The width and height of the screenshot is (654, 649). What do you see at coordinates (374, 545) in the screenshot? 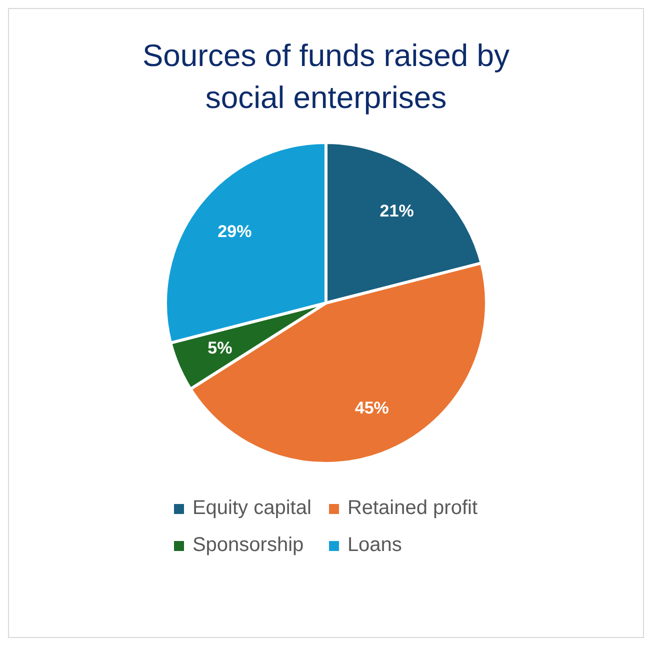
I see `legend-label: Loans` at bounding box center [374, 545].